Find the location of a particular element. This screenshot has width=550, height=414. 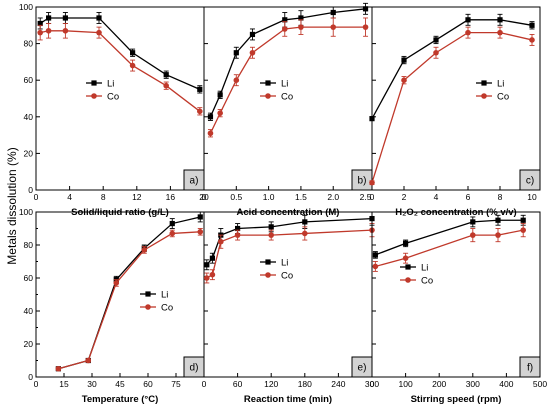

y-tick-label: 0 is located at coordinates (30, 190).